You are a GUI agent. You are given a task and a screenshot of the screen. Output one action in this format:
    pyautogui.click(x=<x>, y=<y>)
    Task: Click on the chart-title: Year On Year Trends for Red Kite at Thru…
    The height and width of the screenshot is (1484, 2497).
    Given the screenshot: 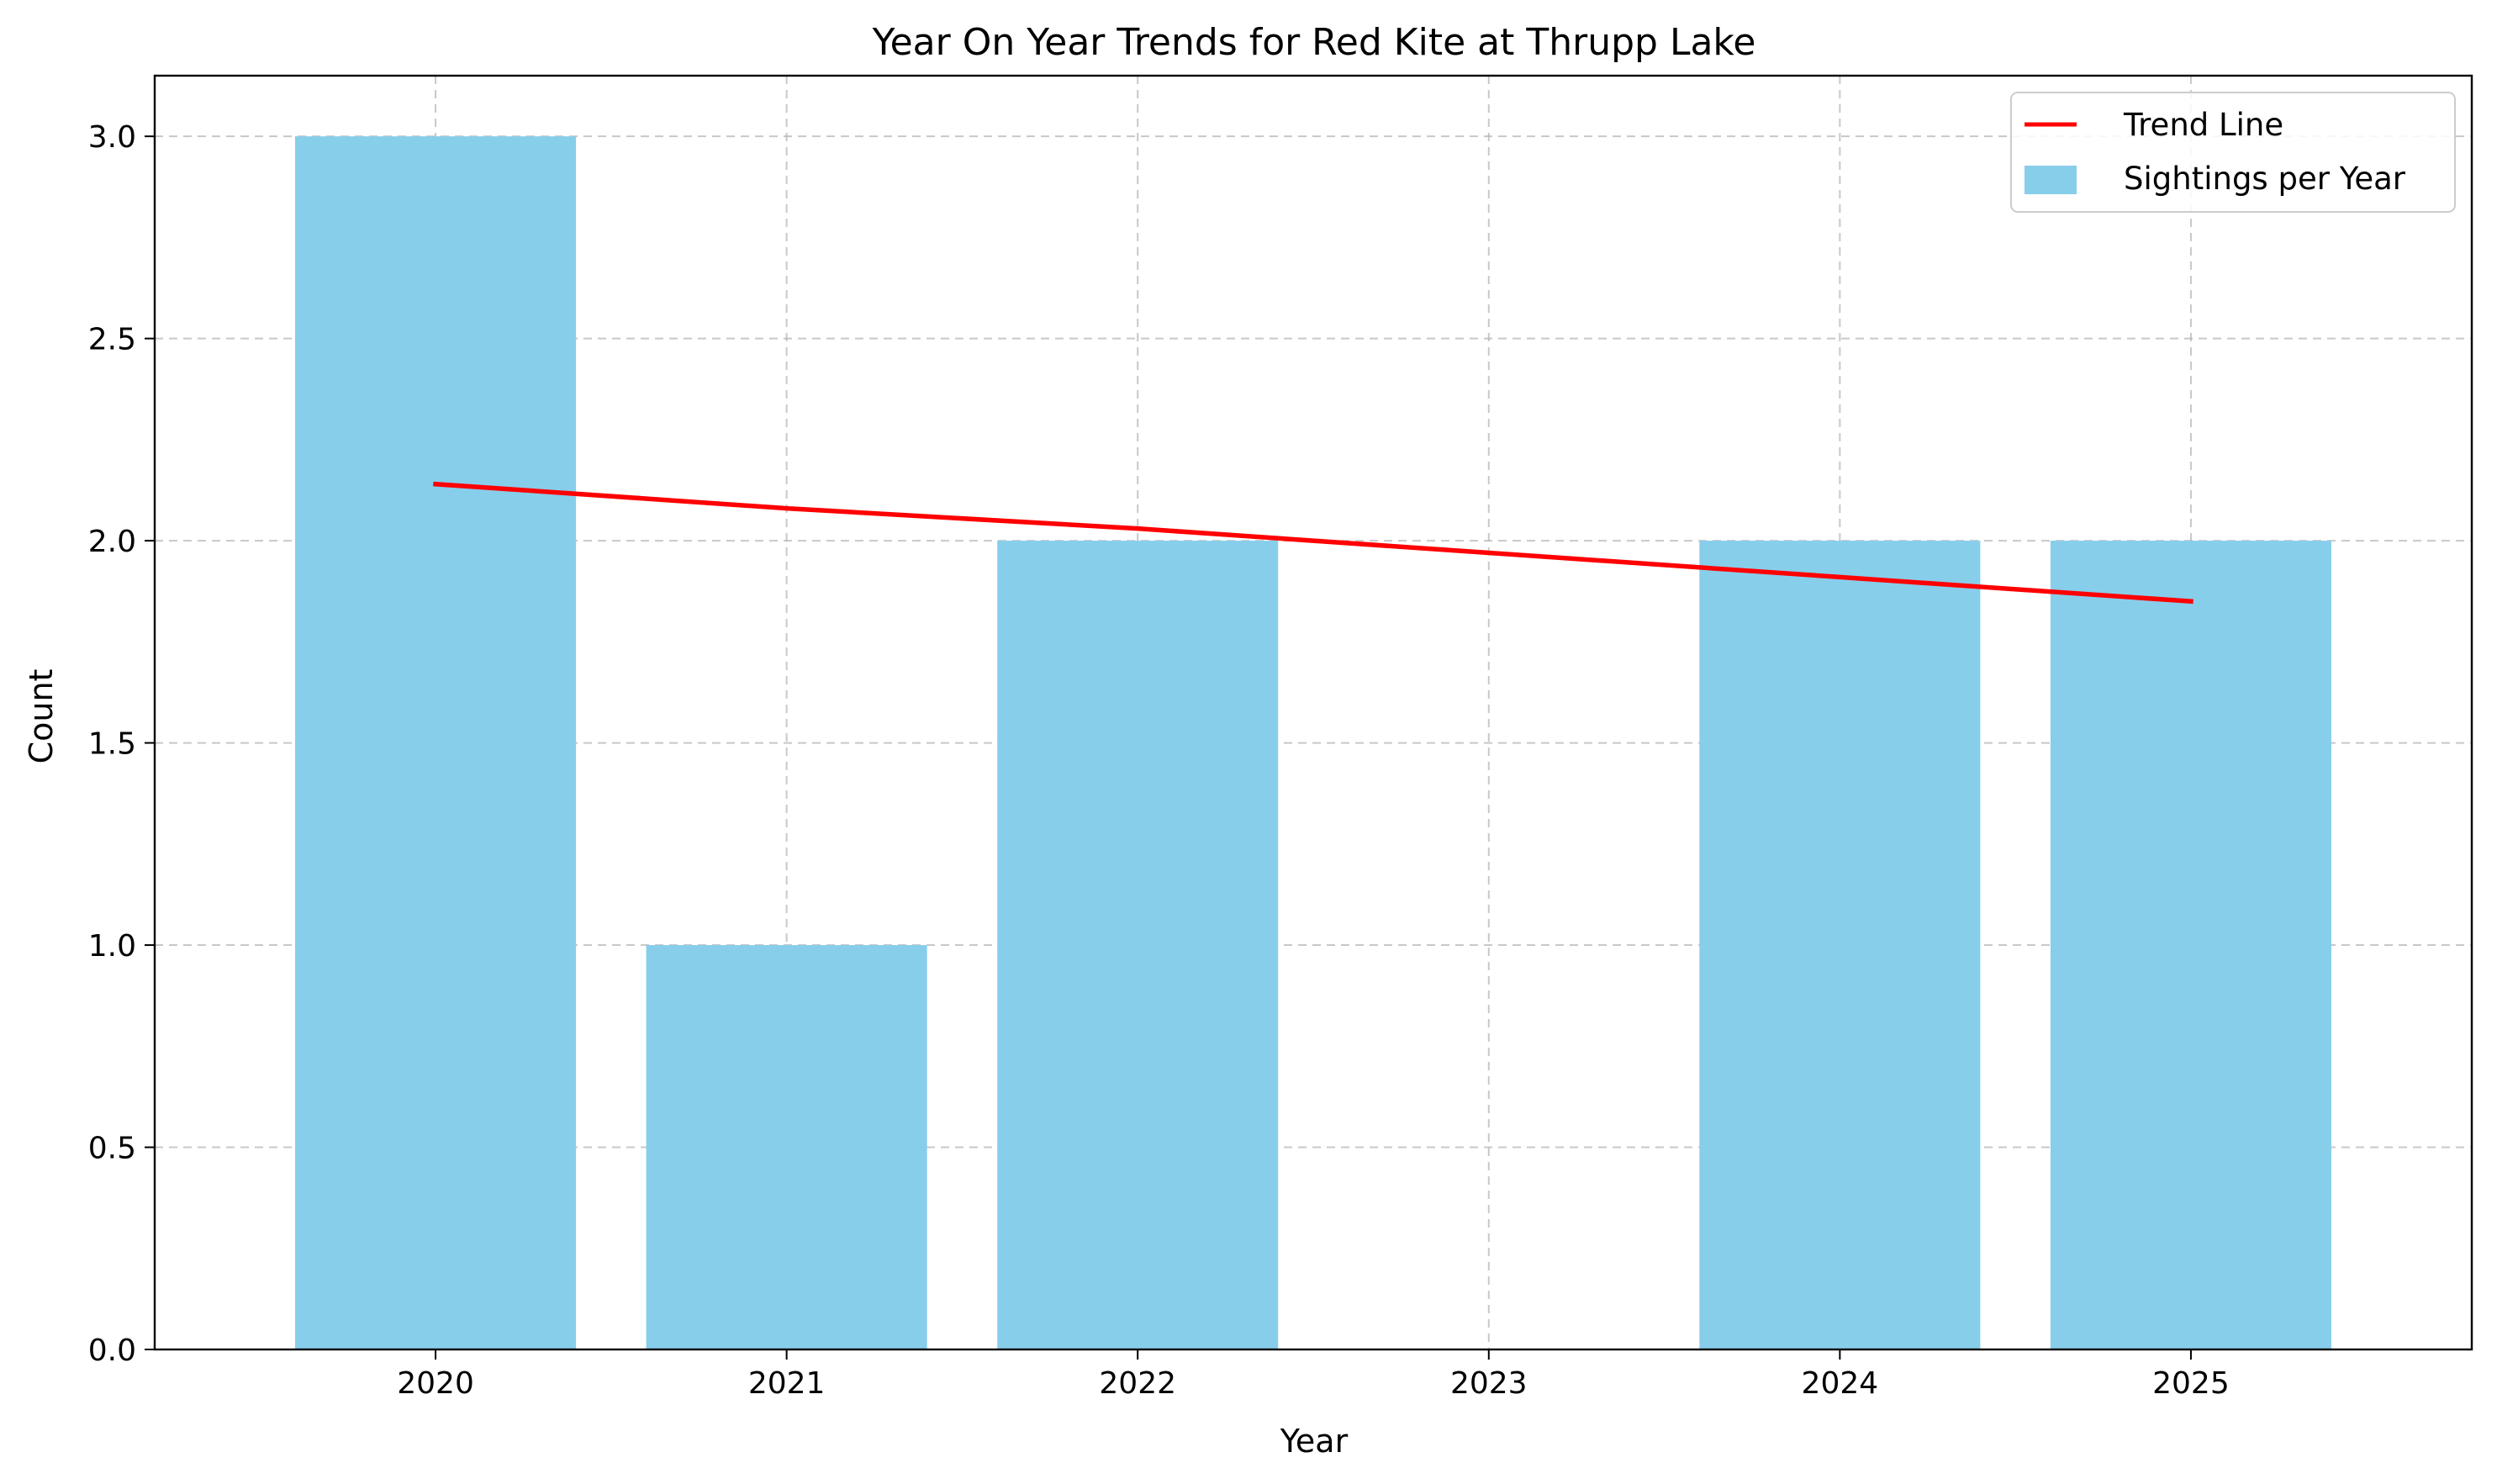 What is the action you would take?
    pyautogui.click(x=1314, y=42)
    